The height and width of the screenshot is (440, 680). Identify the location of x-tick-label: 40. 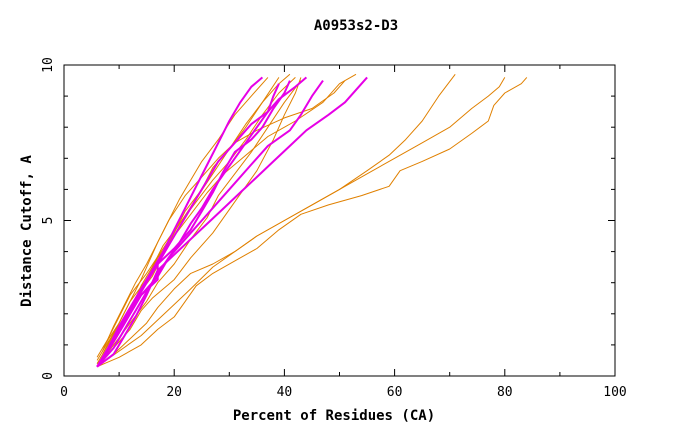
(285, 392).